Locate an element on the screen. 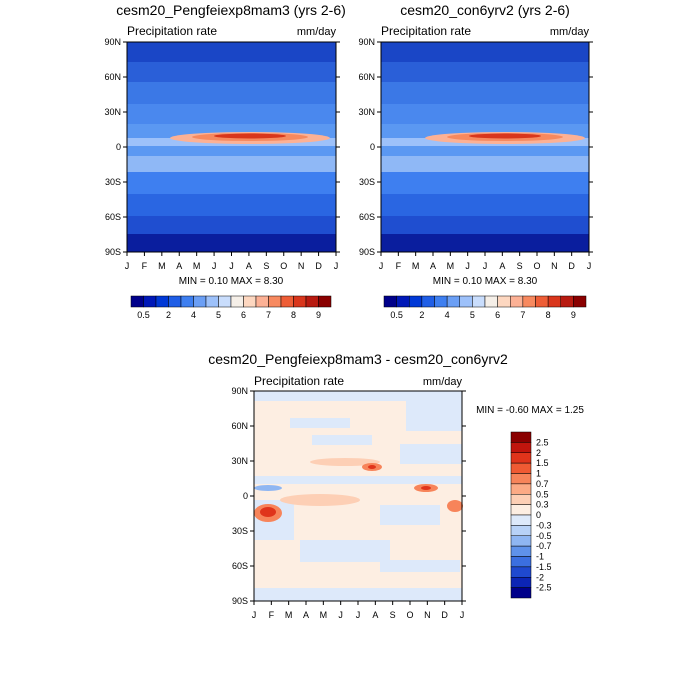 The height and width of the screenshot is (700, 700). plot-area is located at coordinates (485, 147).